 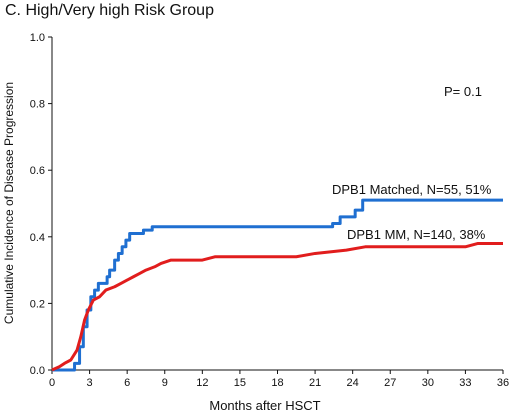 What do you see at coordinates (165, 383) in the screenshot?
I see `x-tick-label: 9` at bounding box center [165, 383].